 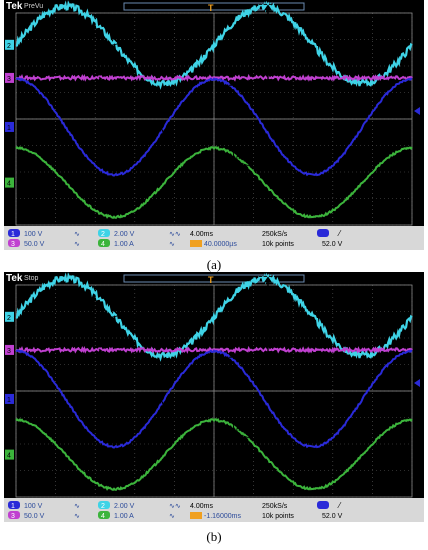 I want to click on acquisition-status: Stop, so click(x=31, y=278).